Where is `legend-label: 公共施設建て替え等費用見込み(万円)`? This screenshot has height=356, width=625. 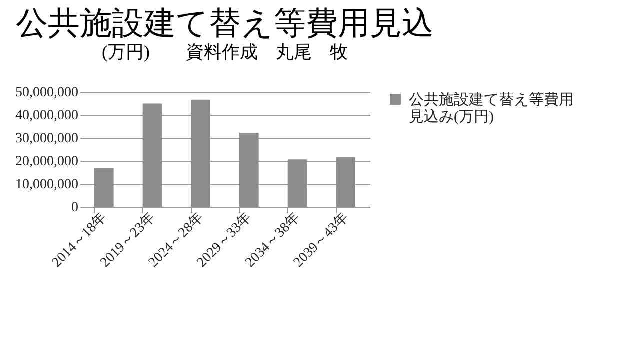
legend-label: 公共施設建て替え等費用見込み(万円) is located at coordinates (491, 109).